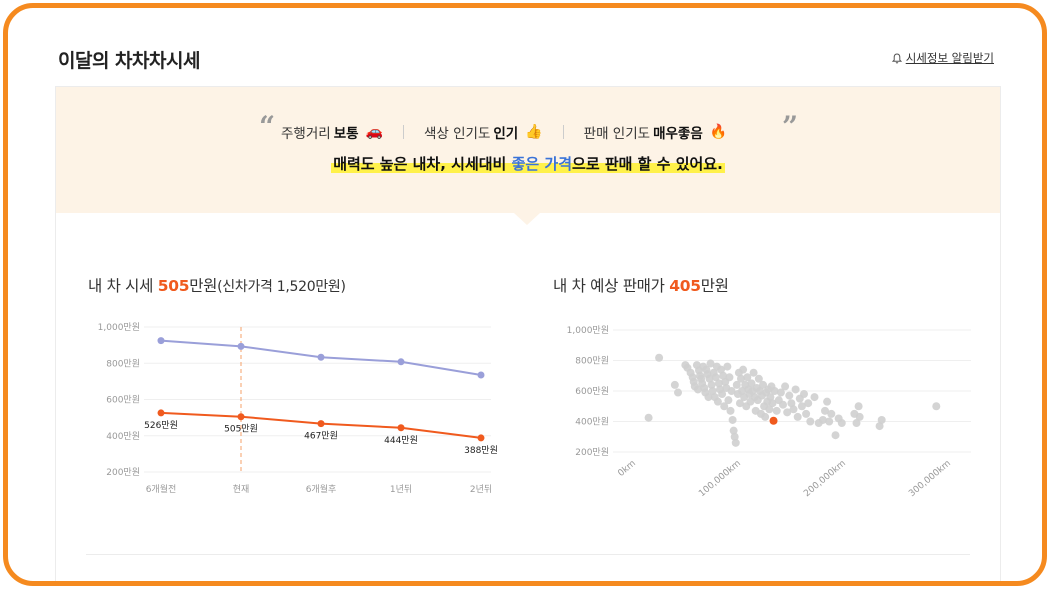 This screenshot has height=589, width=1050. What do you see at coordinates (481, 450) in the screenshot?
I see `data-label: 388만원` at bounding box center [481, 450].